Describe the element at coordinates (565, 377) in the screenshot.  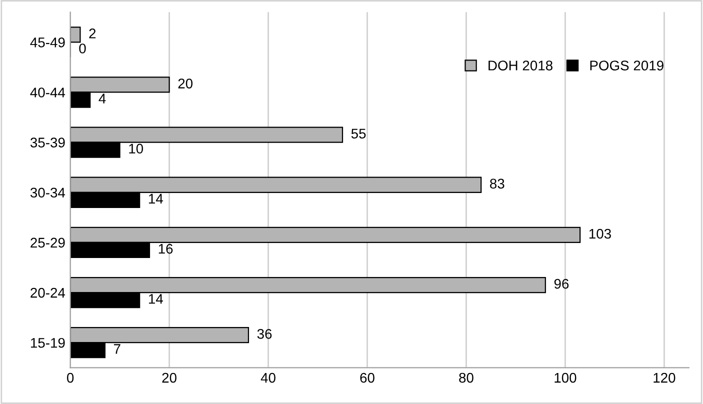
I see `x-tick-label: 100` at that location.